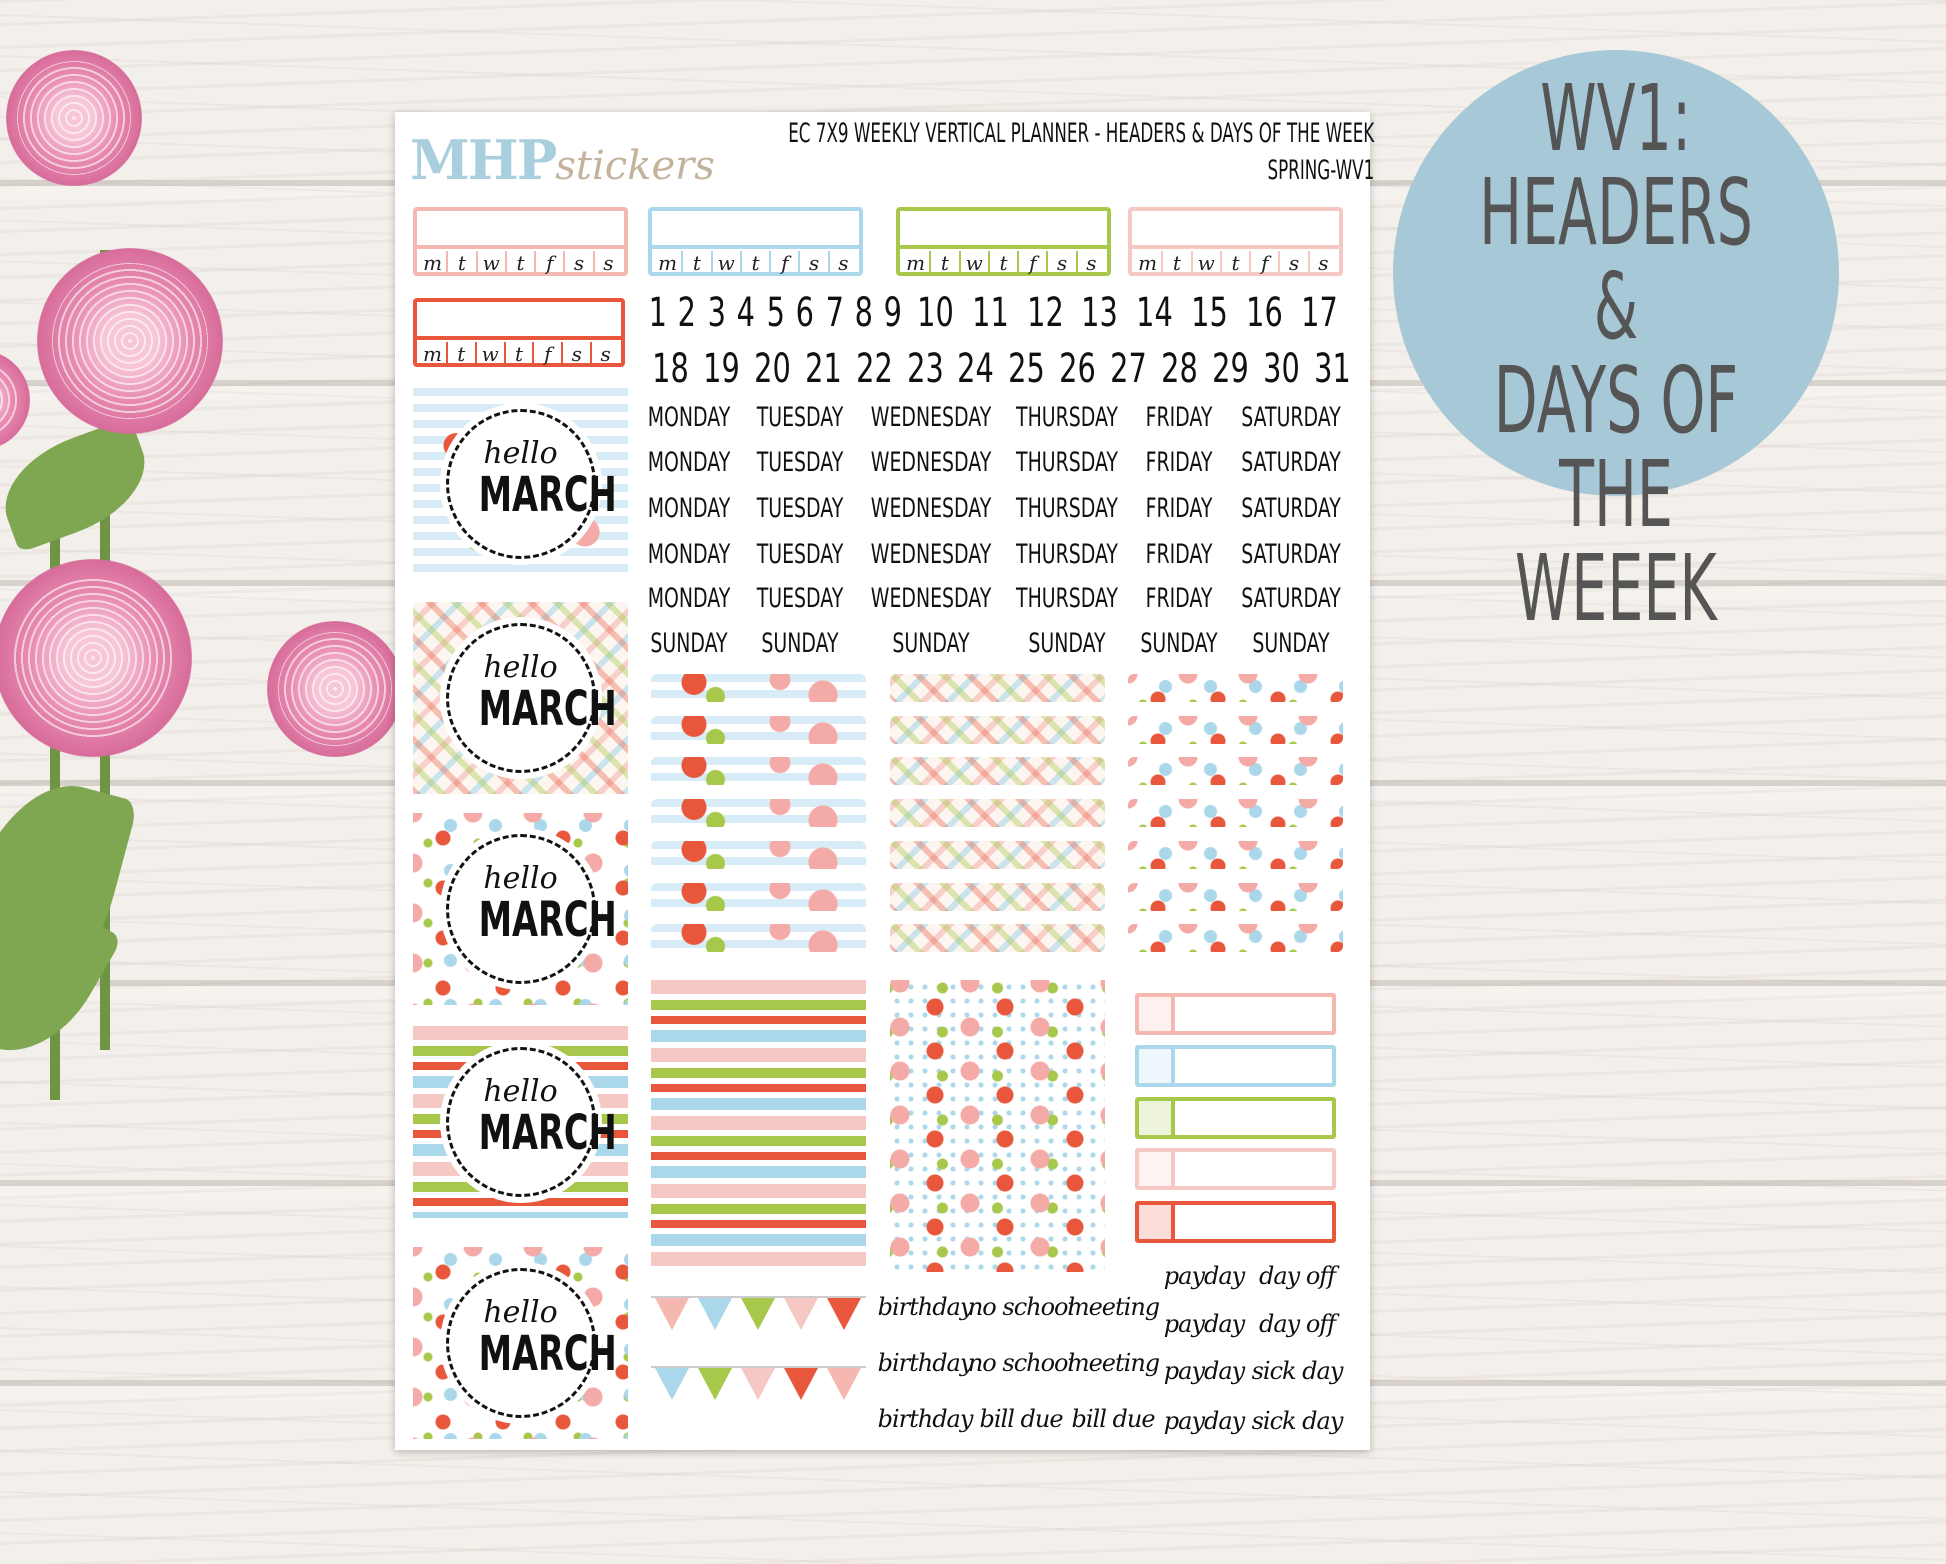  I want to click on date-number: 26, so click(1078, 369).